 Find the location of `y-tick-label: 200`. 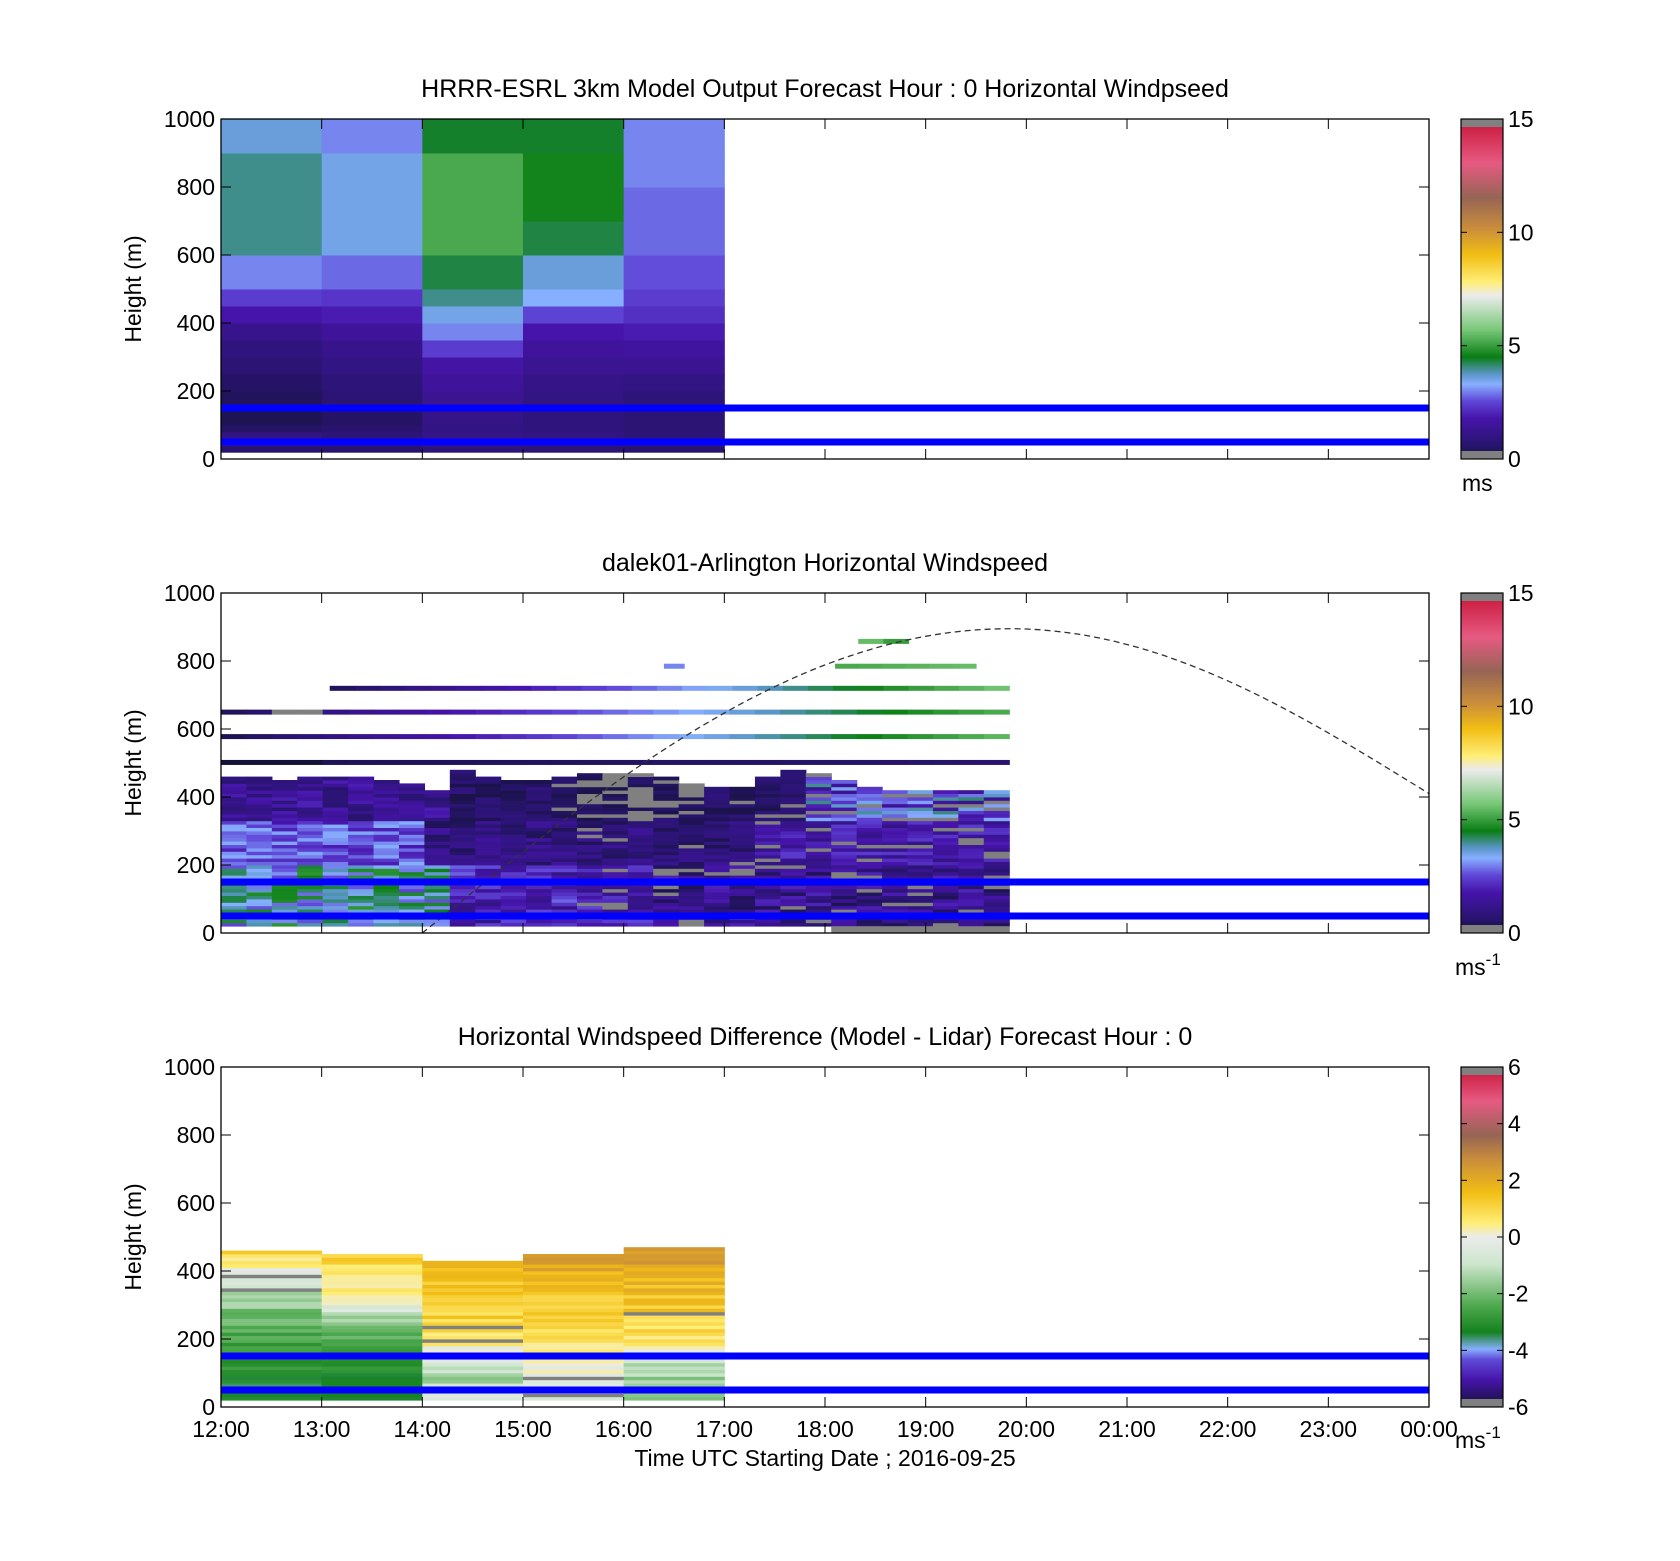

y-tick-label: 200 is located at coordinates (196, 1339).